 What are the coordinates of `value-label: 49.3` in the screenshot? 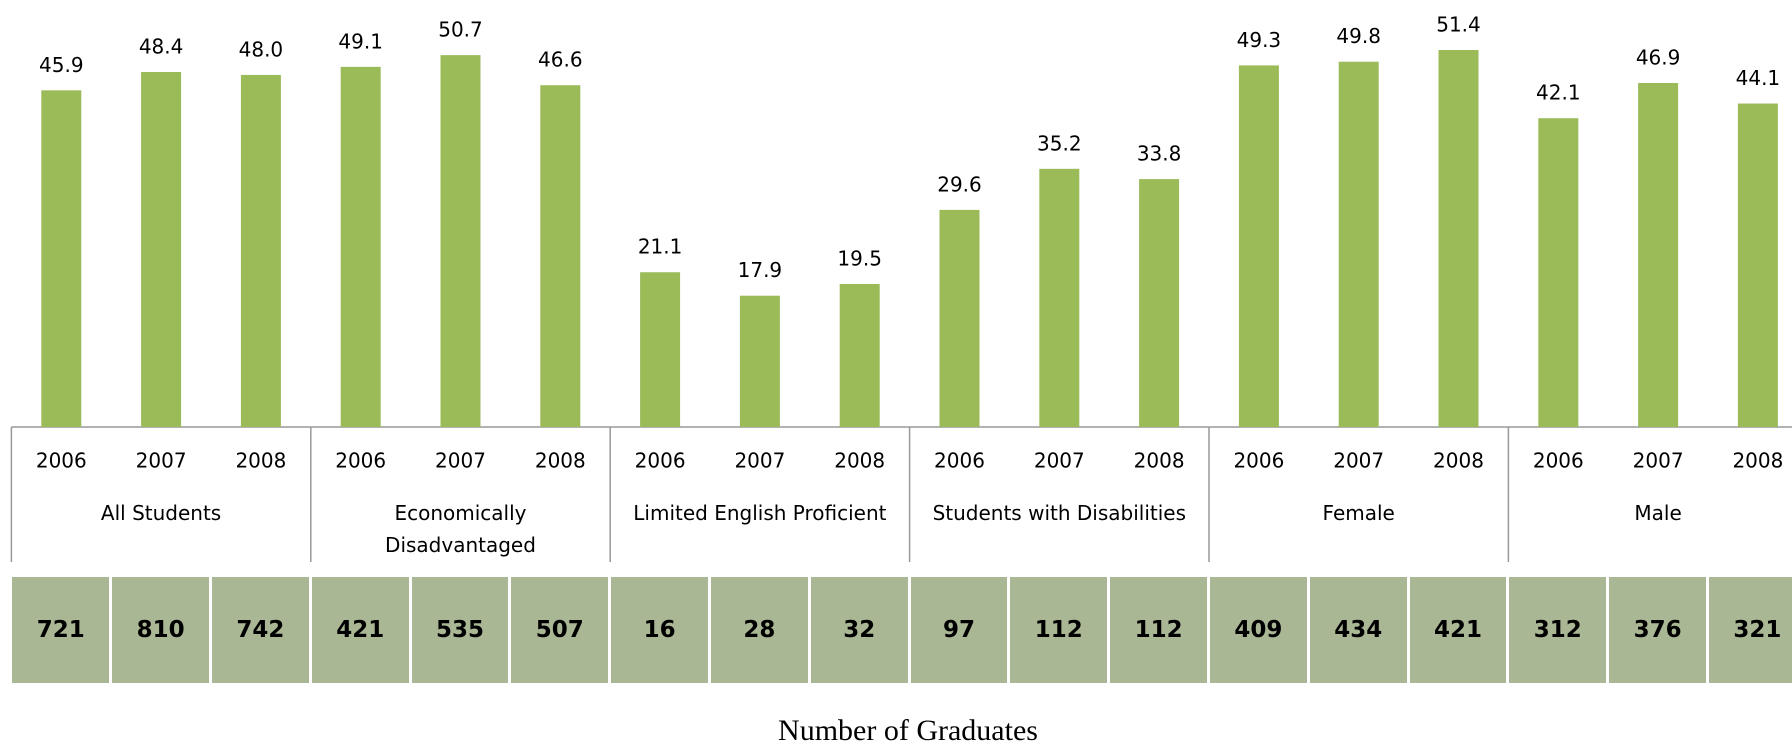 It's located at (1259, 40).